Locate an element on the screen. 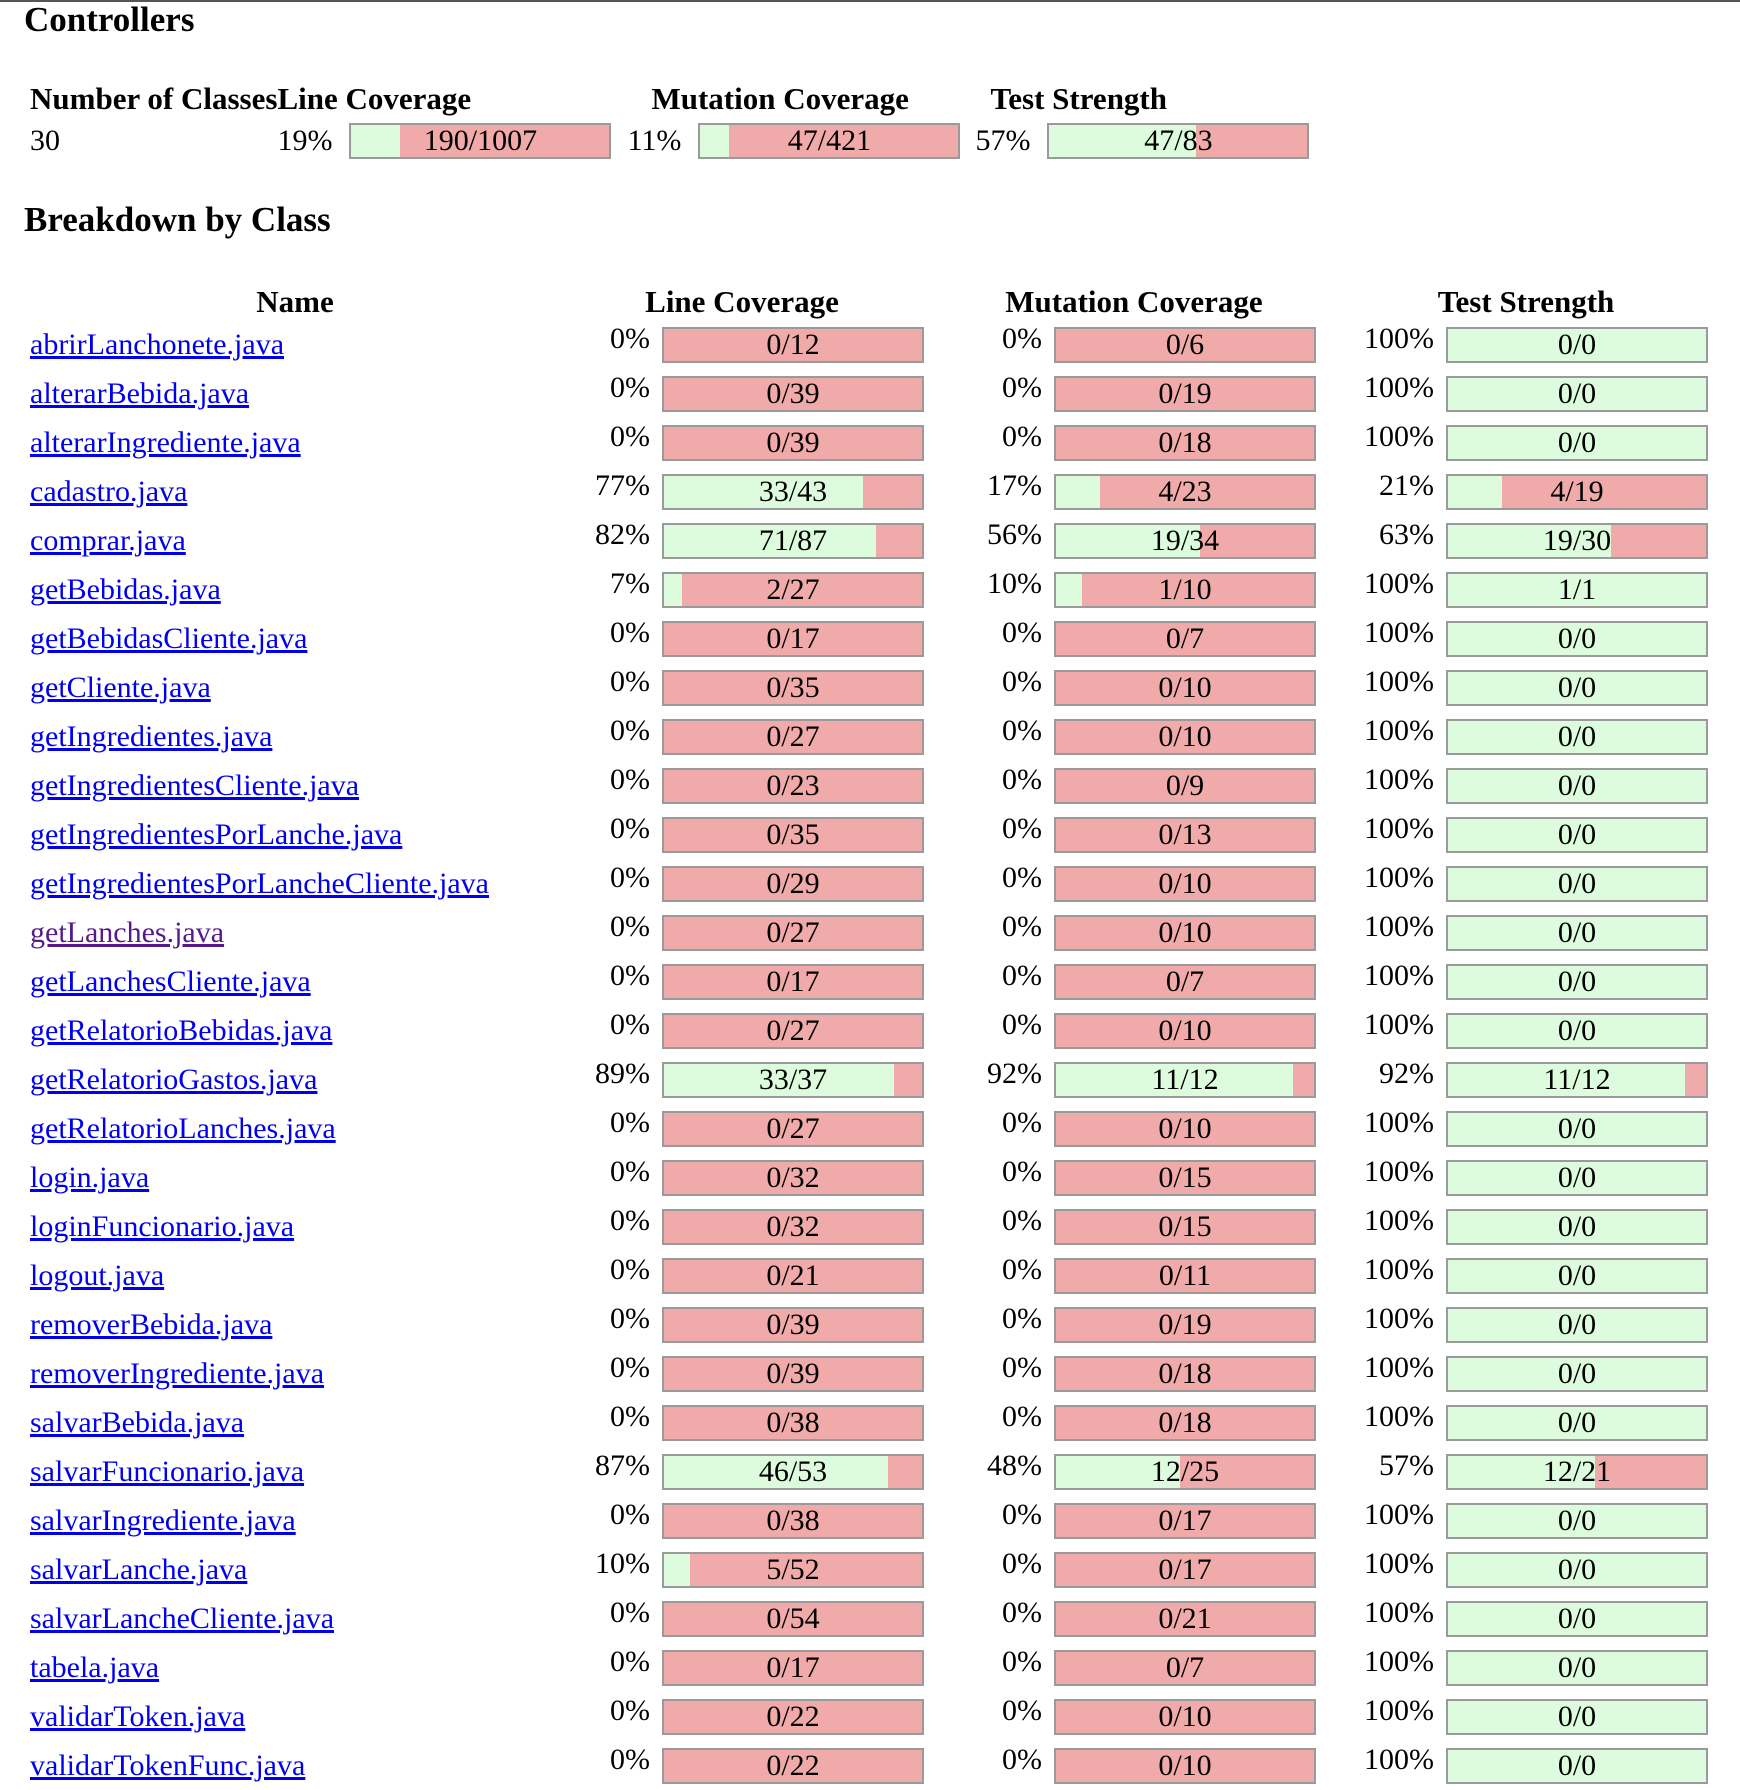 The width and height of the screenshot is (1740, 1790). line-coverage-bar: 2/27 is located at coordinates (793, 589).